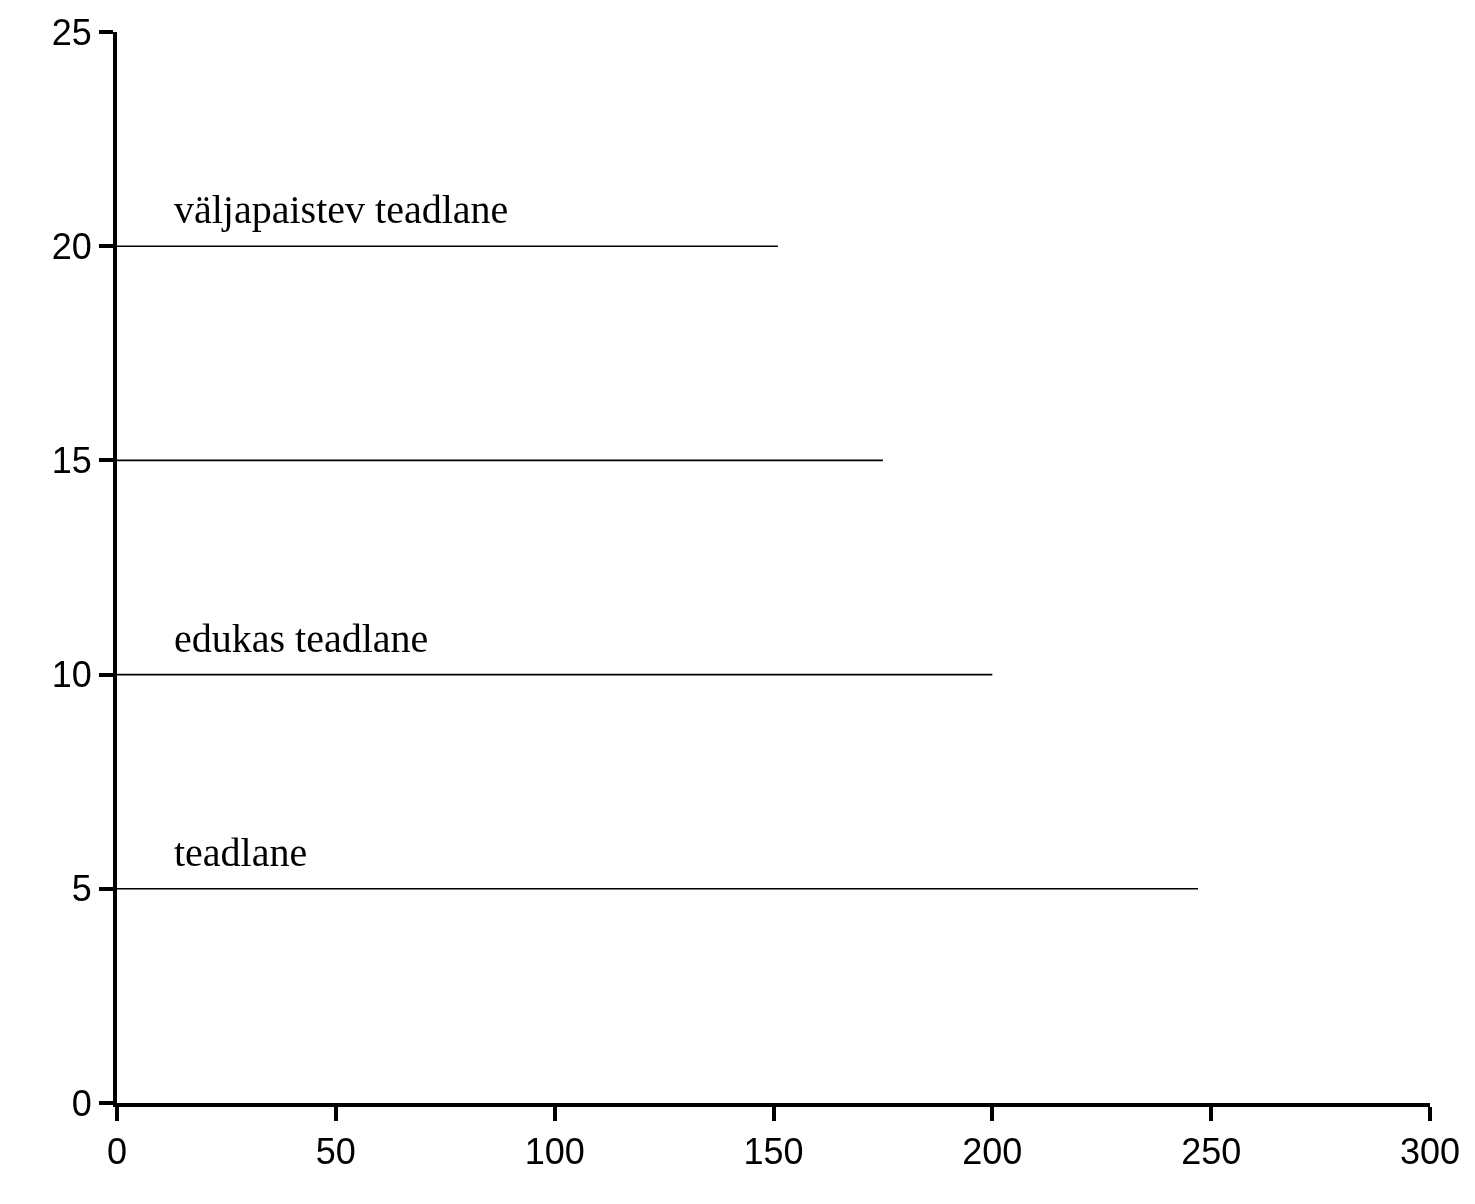  Describe the element at coordinates (1211, 1152) in the screenshot. I see `x-tick-label: 250` at that location.